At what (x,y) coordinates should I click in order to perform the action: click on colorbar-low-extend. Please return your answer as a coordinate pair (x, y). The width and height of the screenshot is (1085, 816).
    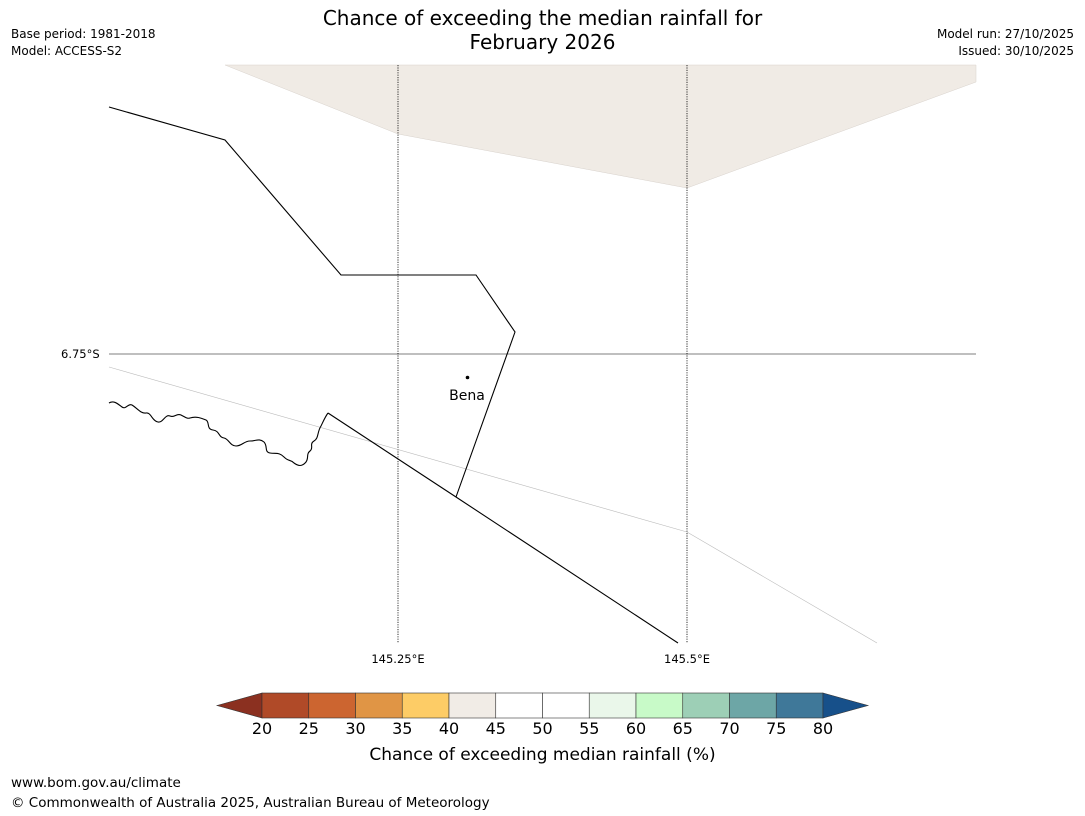
    Looking at the image, I should click on (239, 705).